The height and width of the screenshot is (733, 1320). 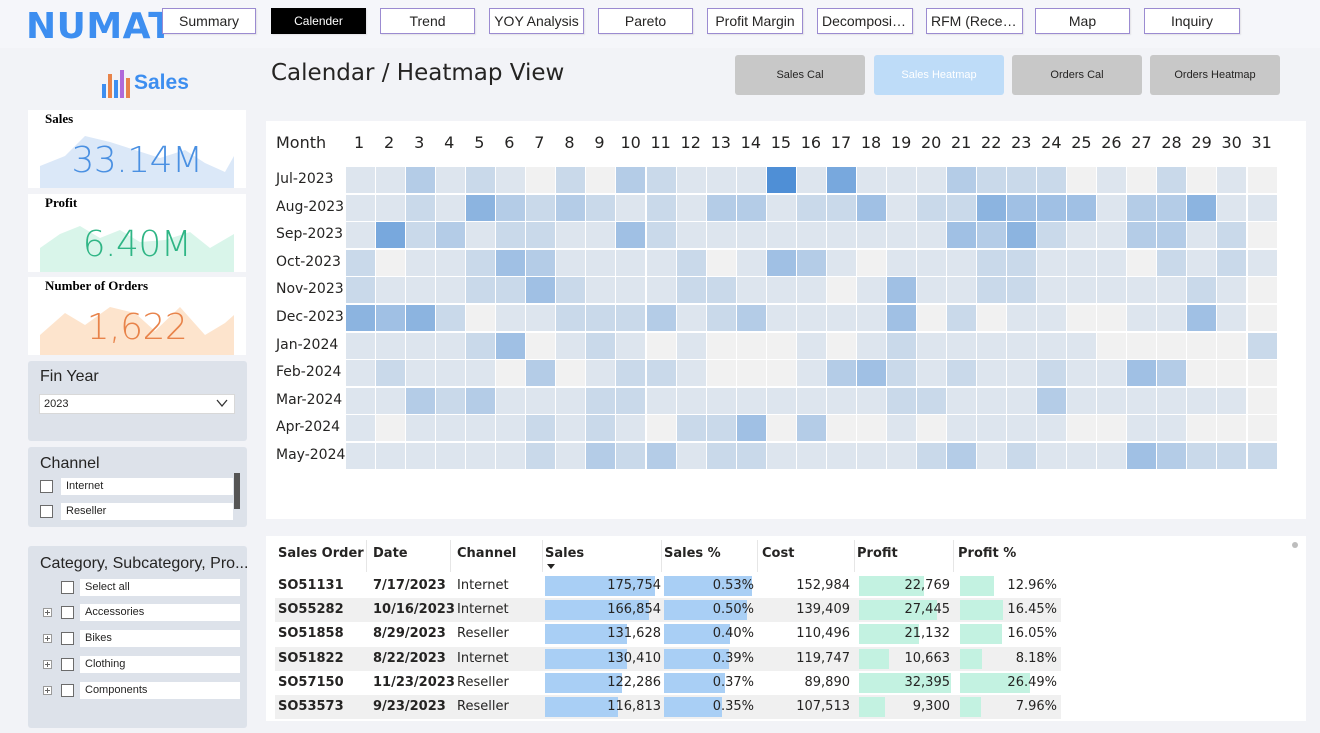 What do you see at coordinates (141, 638) in the screenshot?
I see `category-option: Bikes` at bounding box center [141, 638].